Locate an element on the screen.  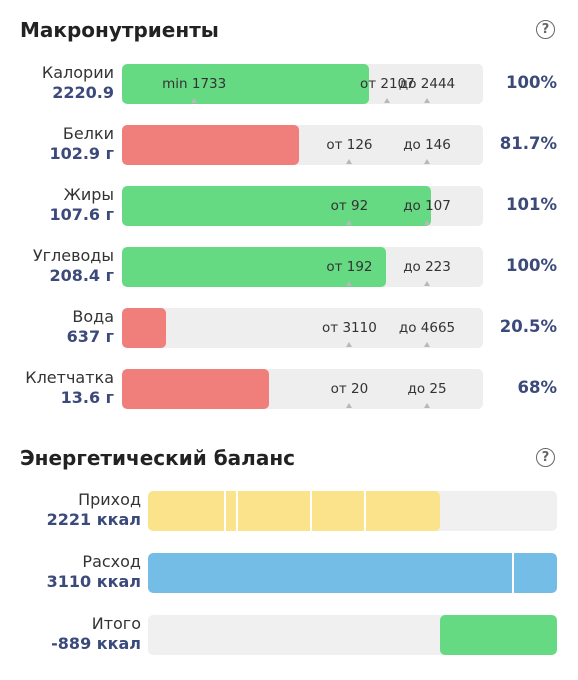
macro-threshold-label: от 3110 is located at coordinates (349, 328).